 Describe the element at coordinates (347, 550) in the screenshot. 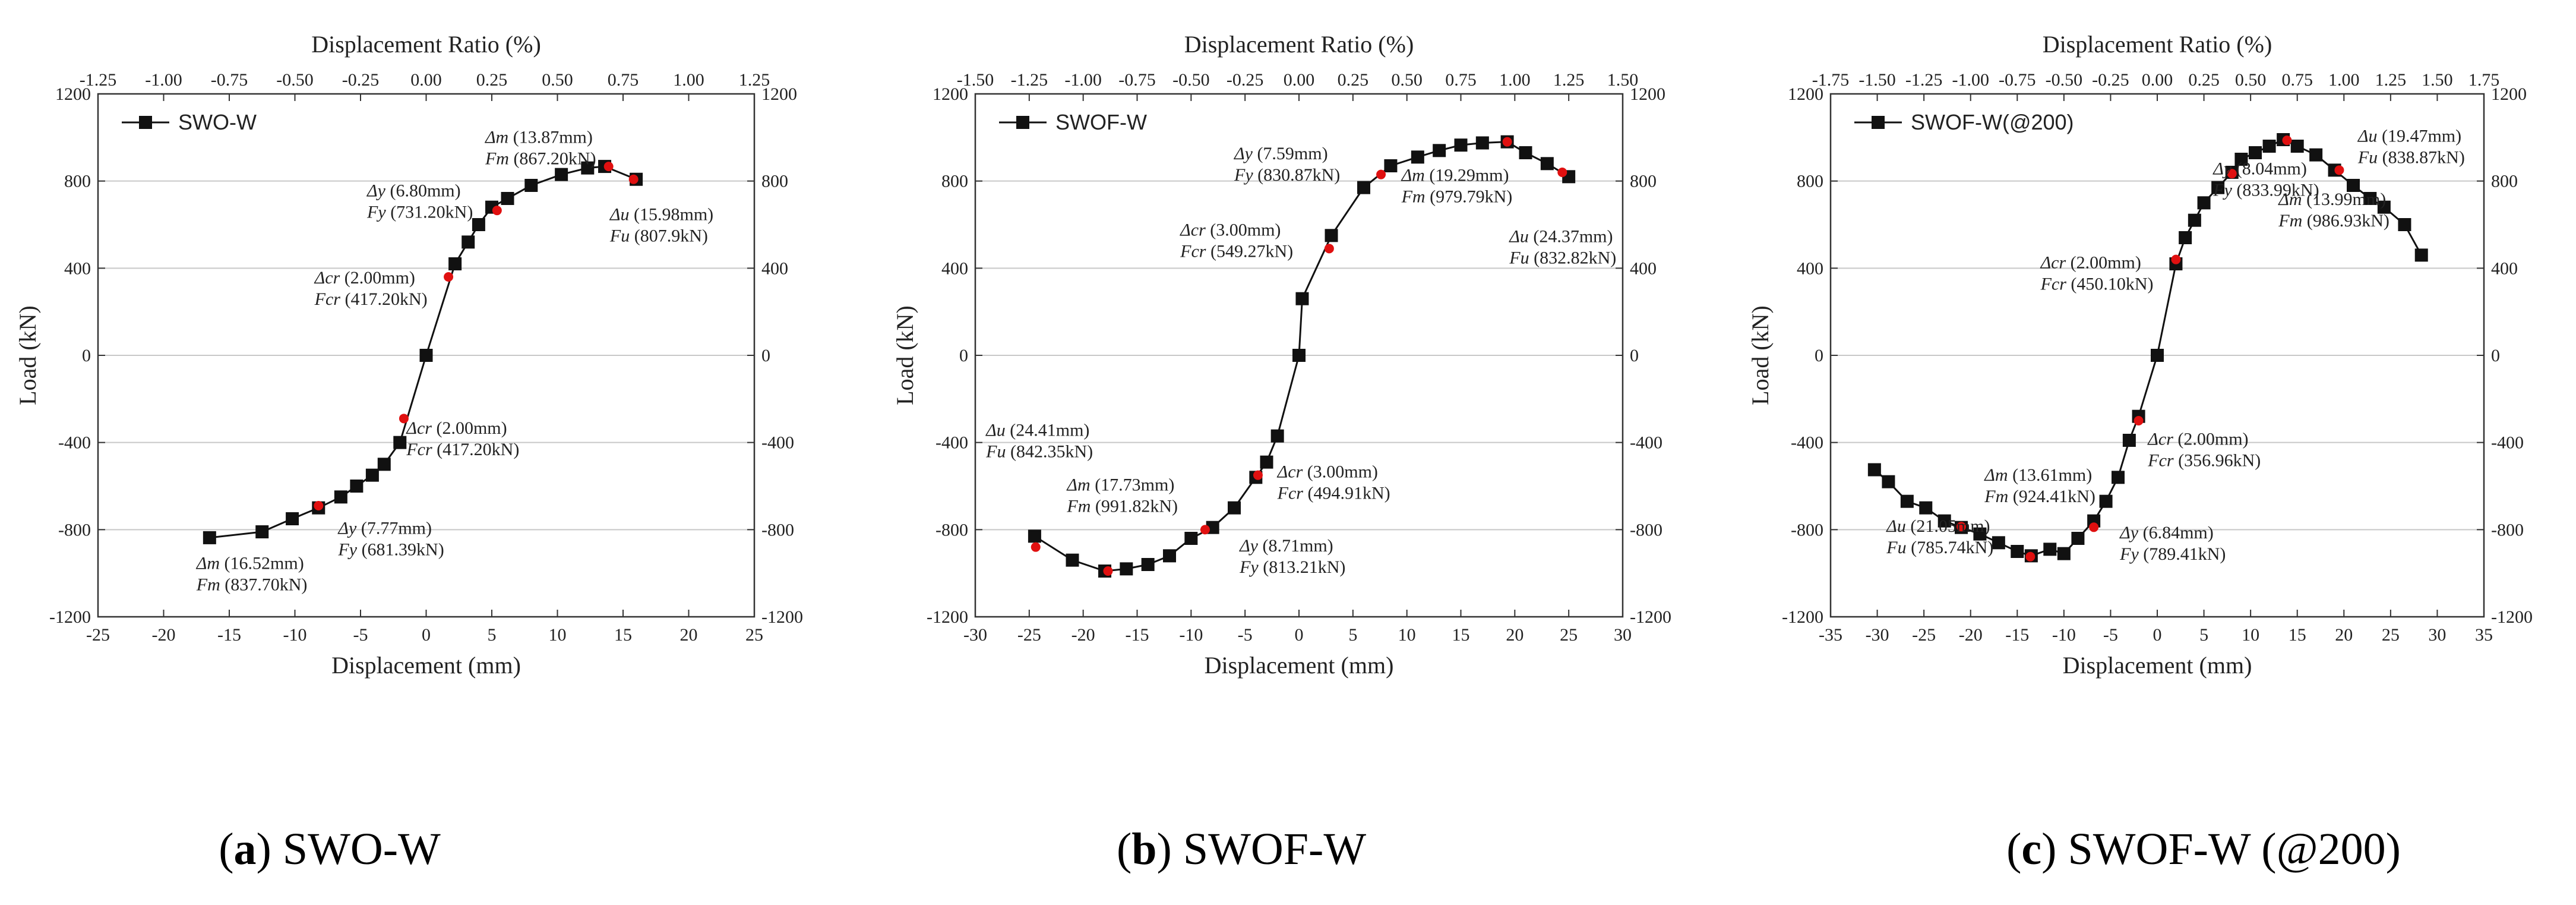

I see `annotation-symbol: Fy` at that location.